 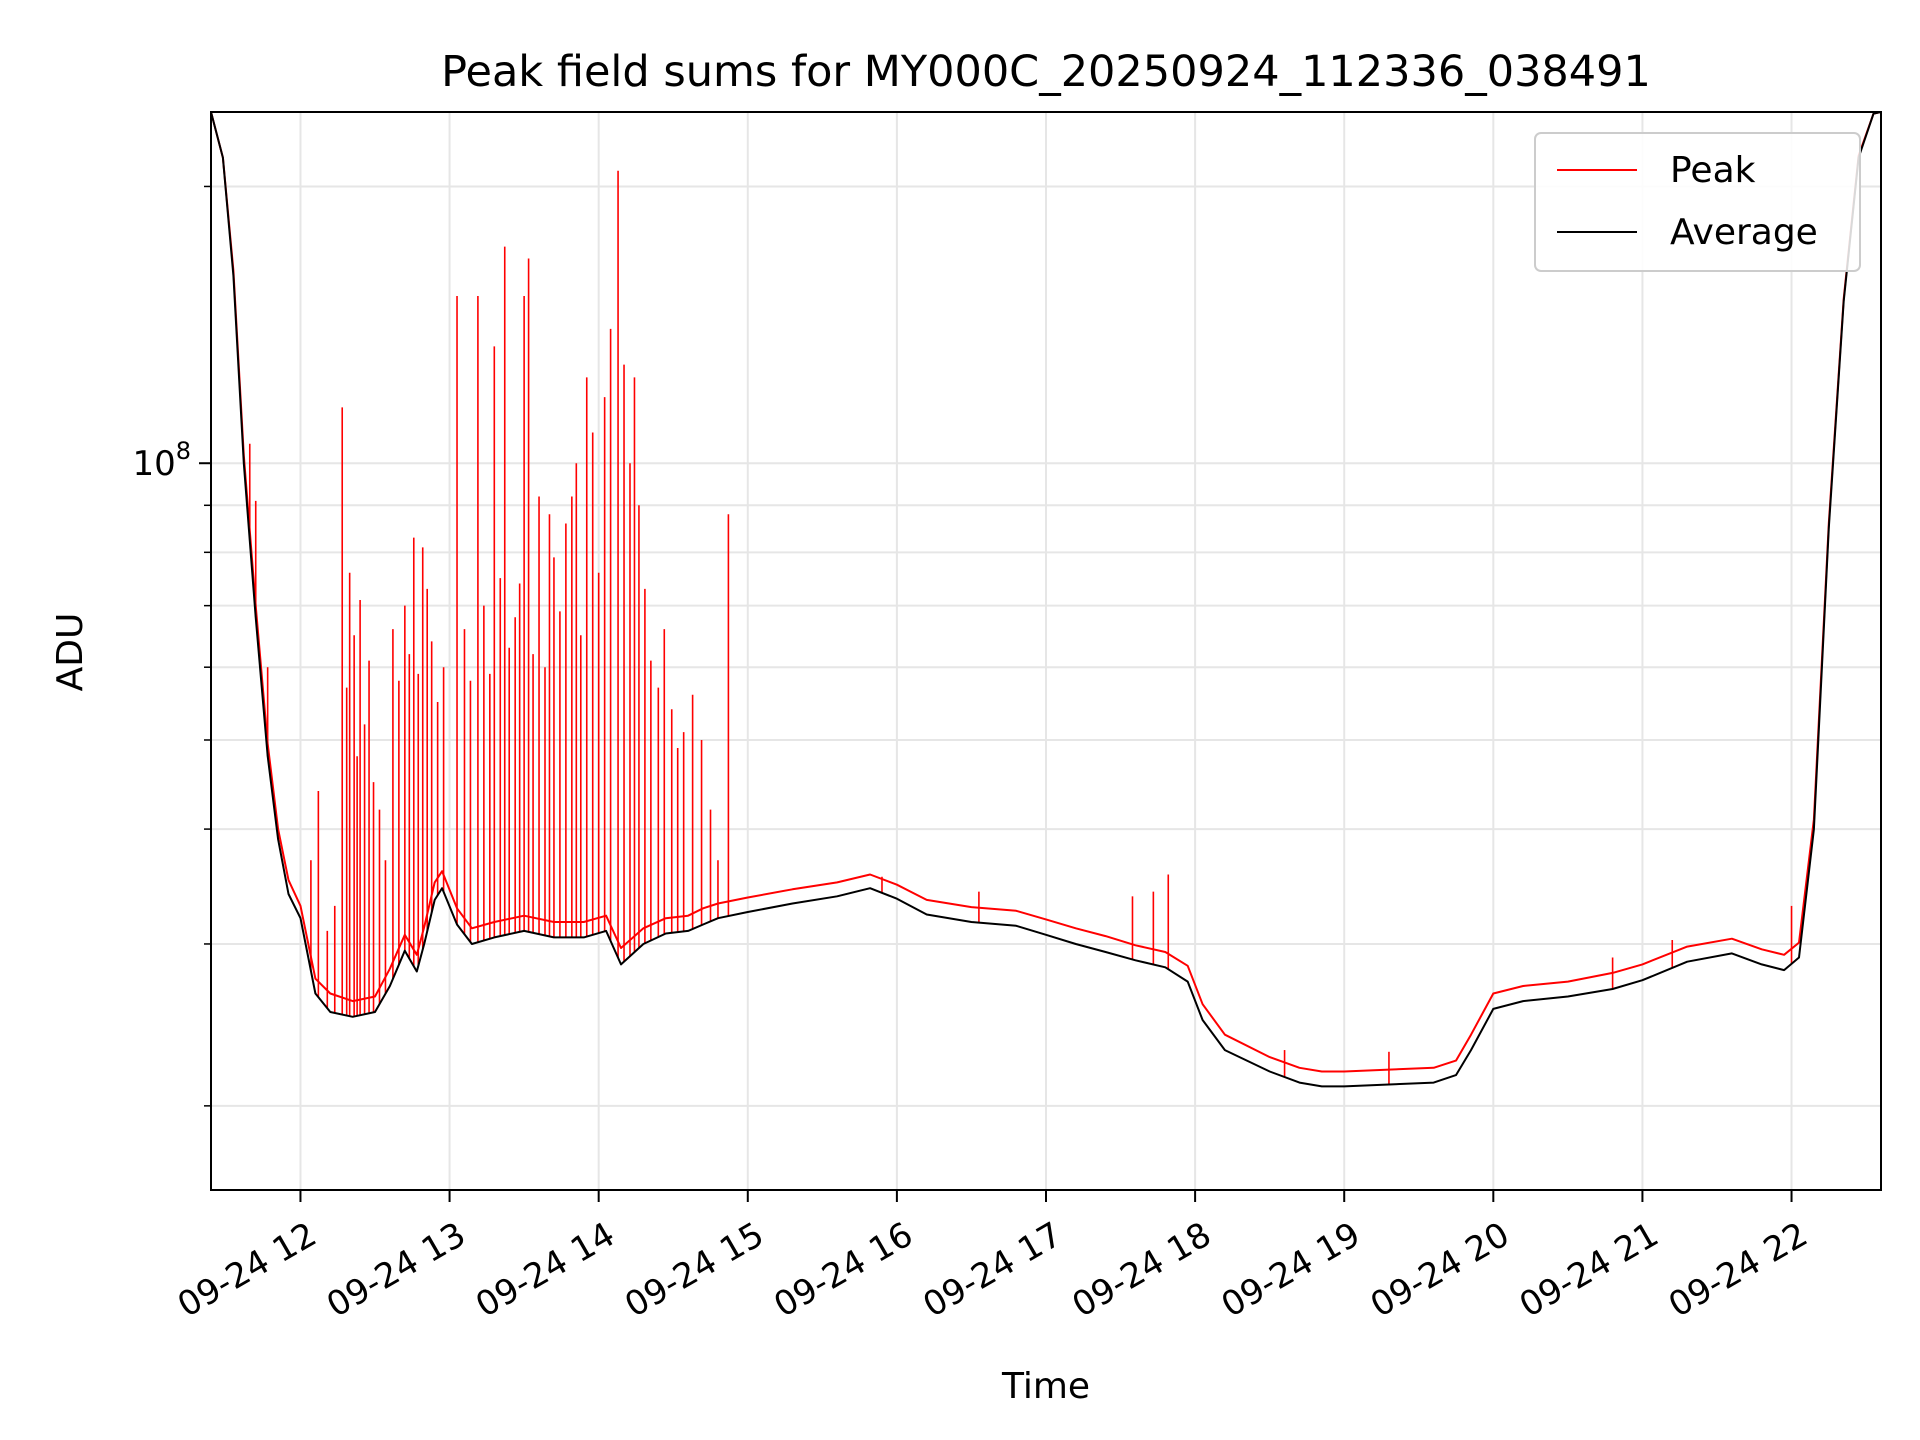 I want to click on y-tick-label: 108, so click(x=161, y=460).